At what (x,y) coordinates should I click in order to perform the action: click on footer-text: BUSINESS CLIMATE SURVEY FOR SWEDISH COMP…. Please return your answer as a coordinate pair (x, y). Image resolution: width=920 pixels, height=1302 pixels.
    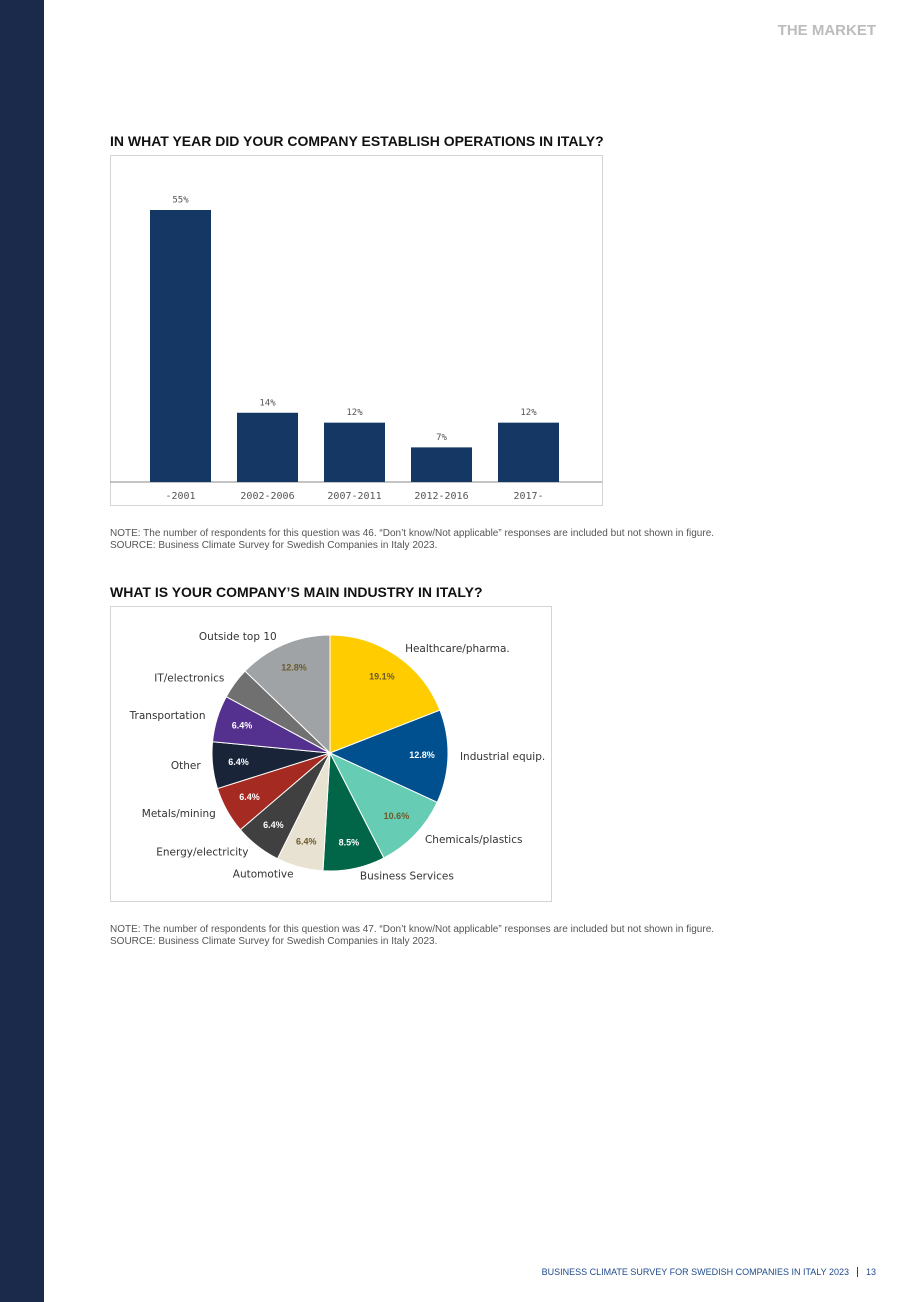
    Looking at the image, I should click on (695, 1272).